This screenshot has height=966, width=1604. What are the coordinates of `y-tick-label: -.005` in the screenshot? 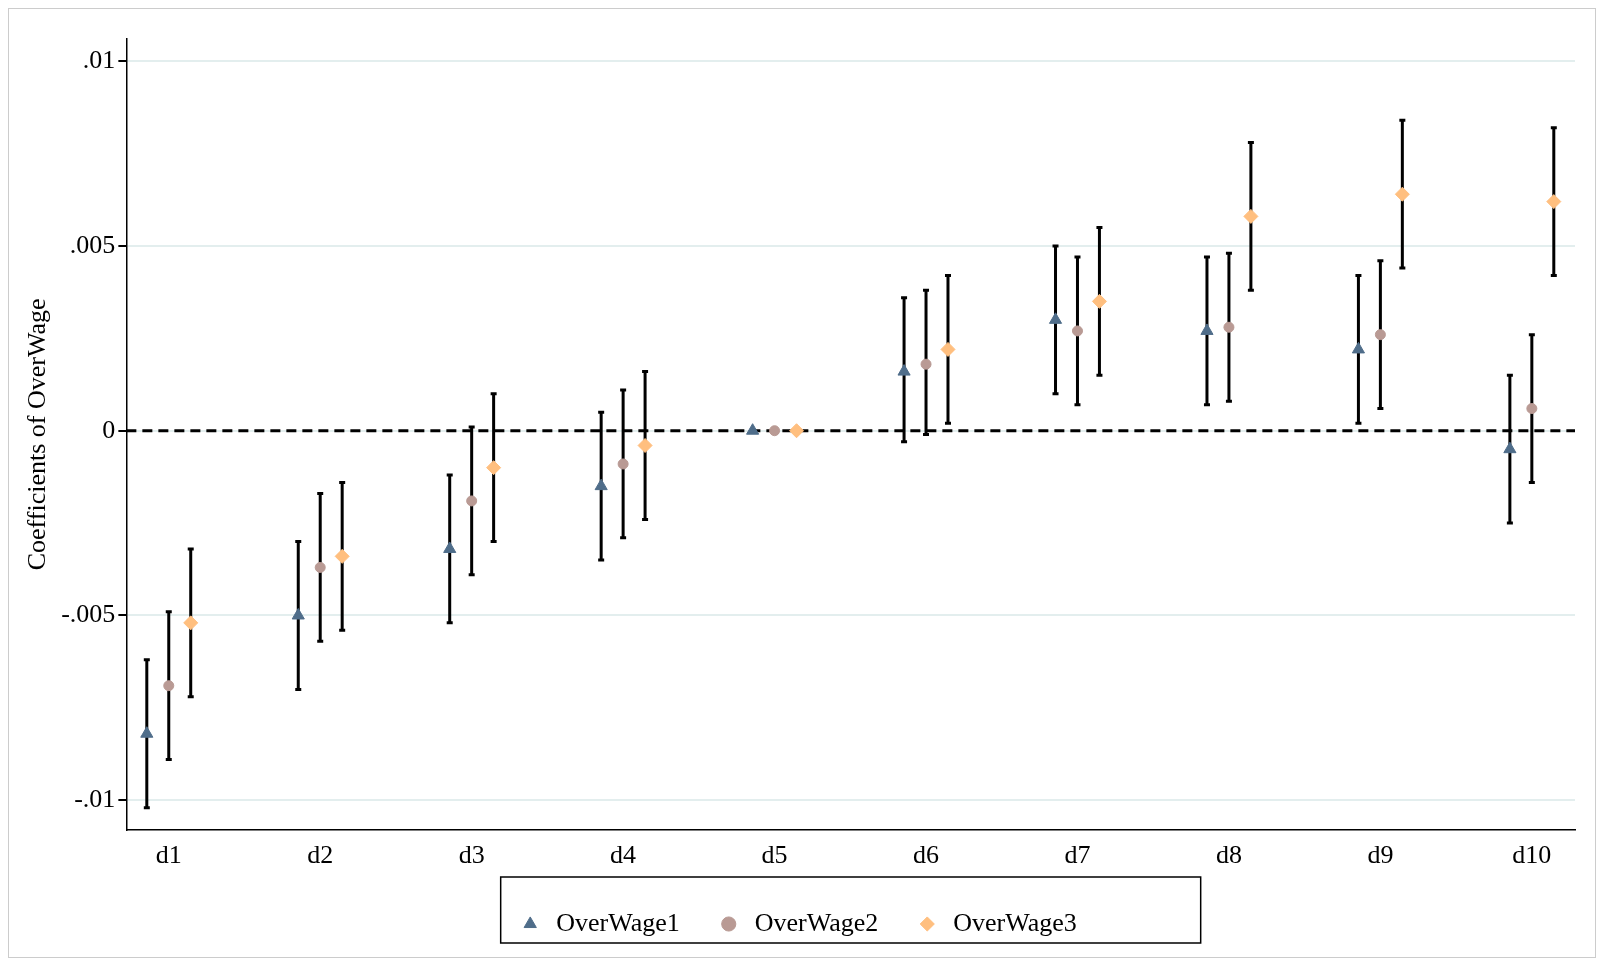 It's located at (88, 614).